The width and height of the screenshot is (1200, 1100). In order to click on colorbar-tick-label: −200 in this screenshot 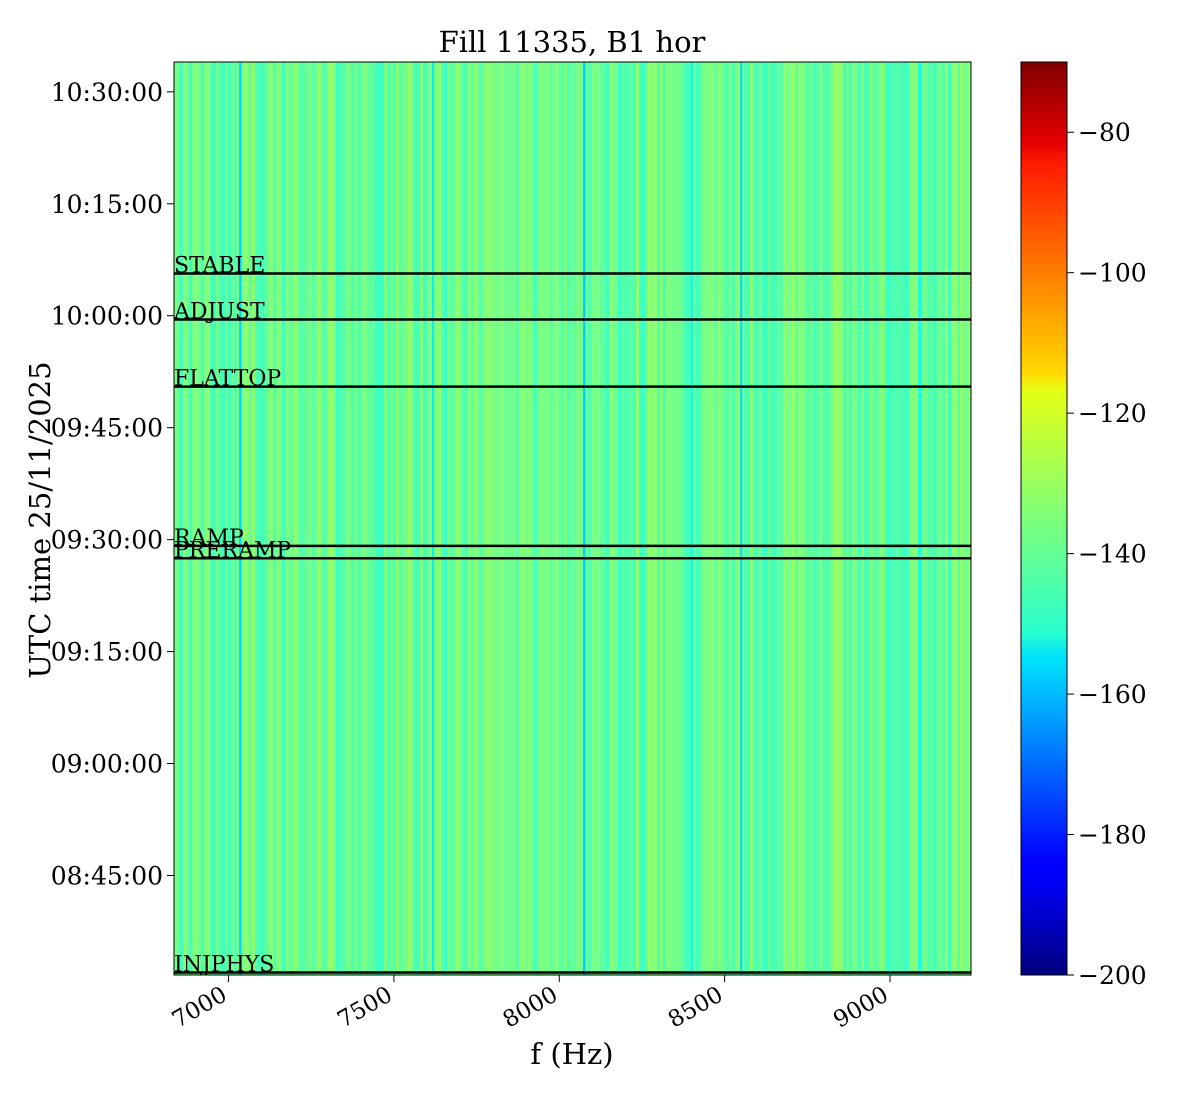, I will do `click(1112, 975)`.